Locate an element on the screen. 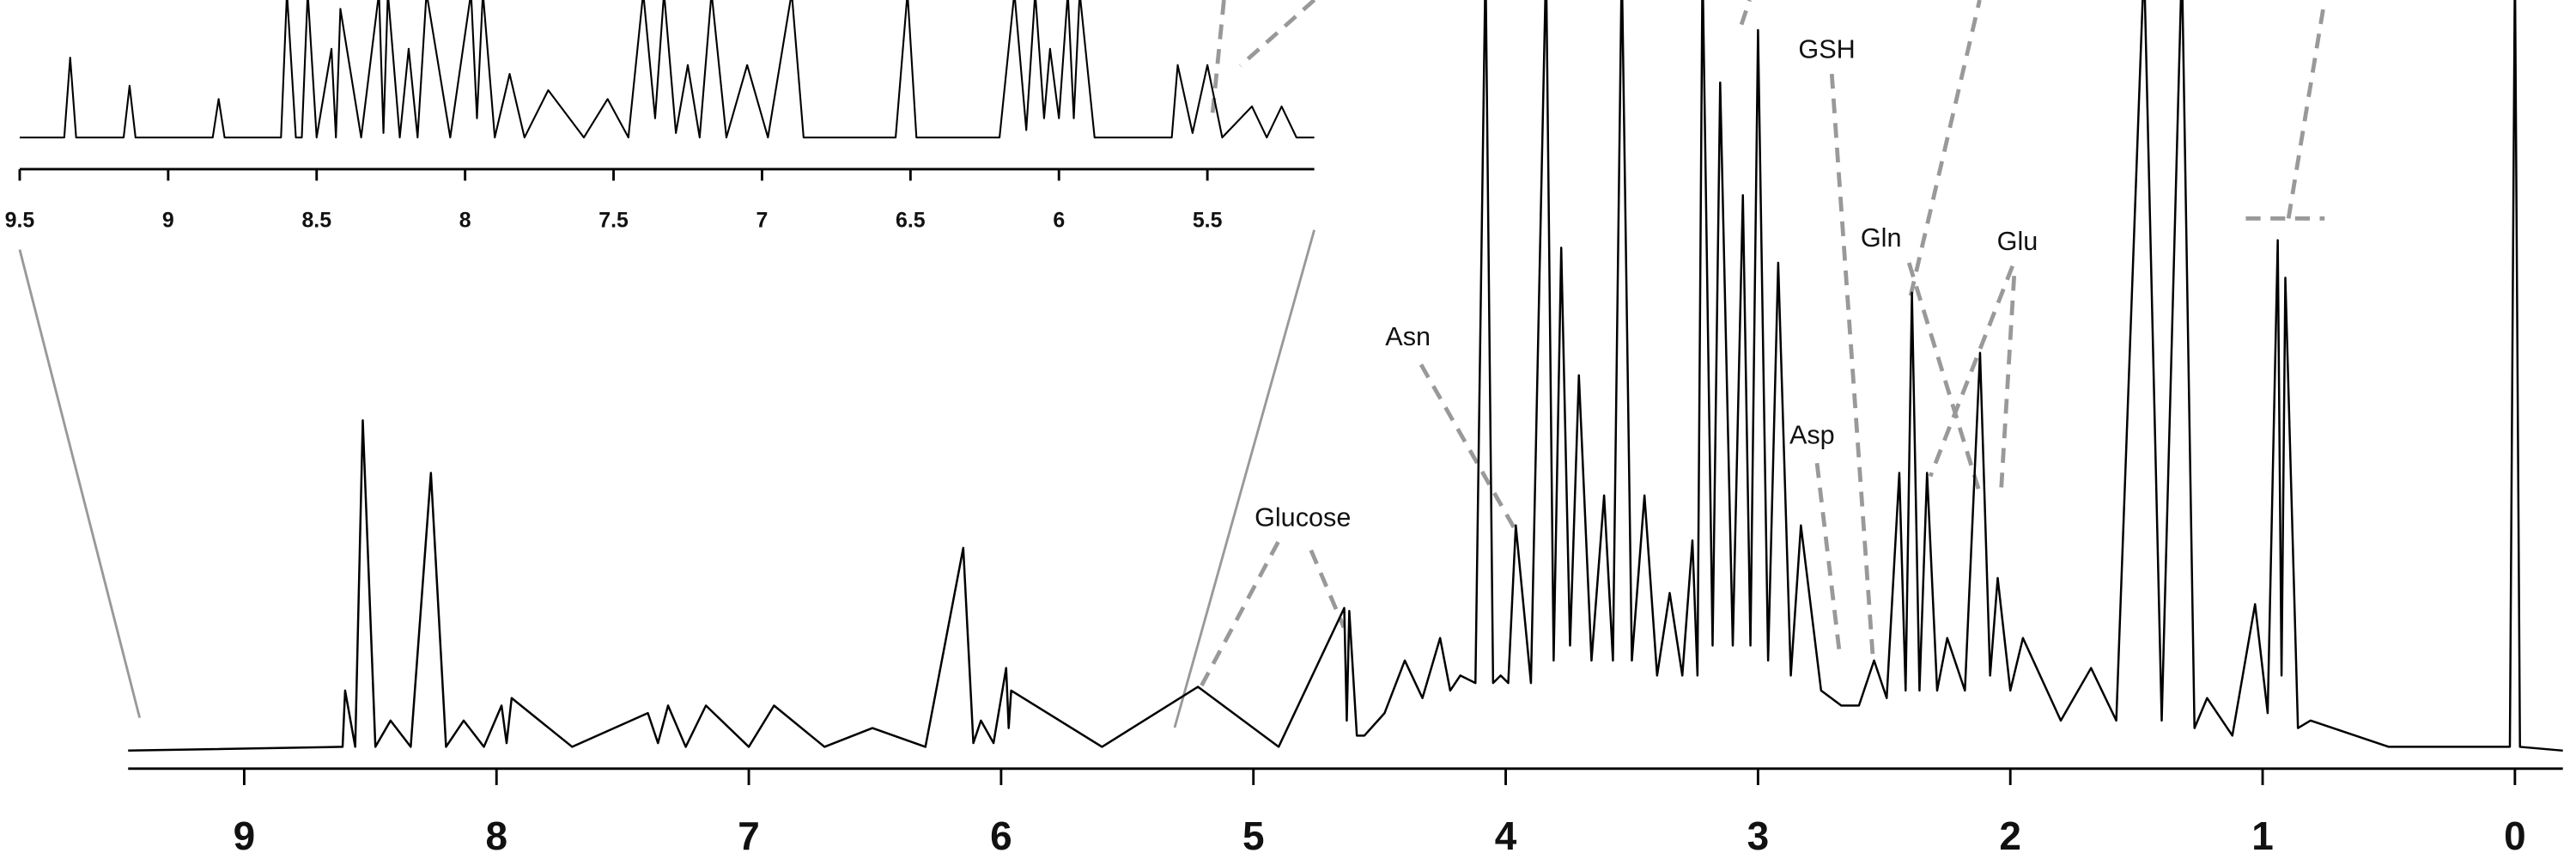 The height and width of the screenshot is (859, 2576). annotation: Gln is located at coordinates (1881, 238).